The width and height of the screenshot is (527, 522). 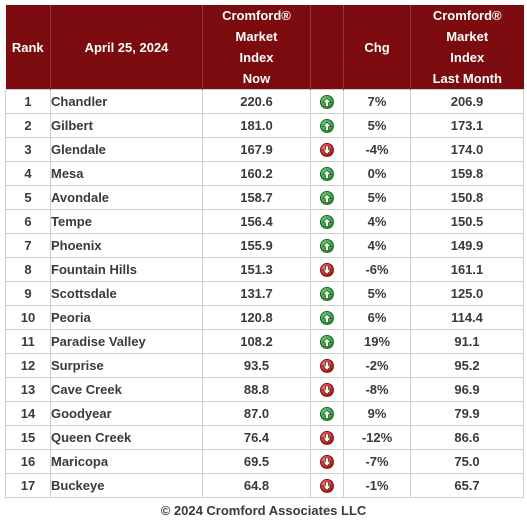 I want to click on table-row: 3 Glendale 167.9 -4% 174.0, so click(x=264, y=149).